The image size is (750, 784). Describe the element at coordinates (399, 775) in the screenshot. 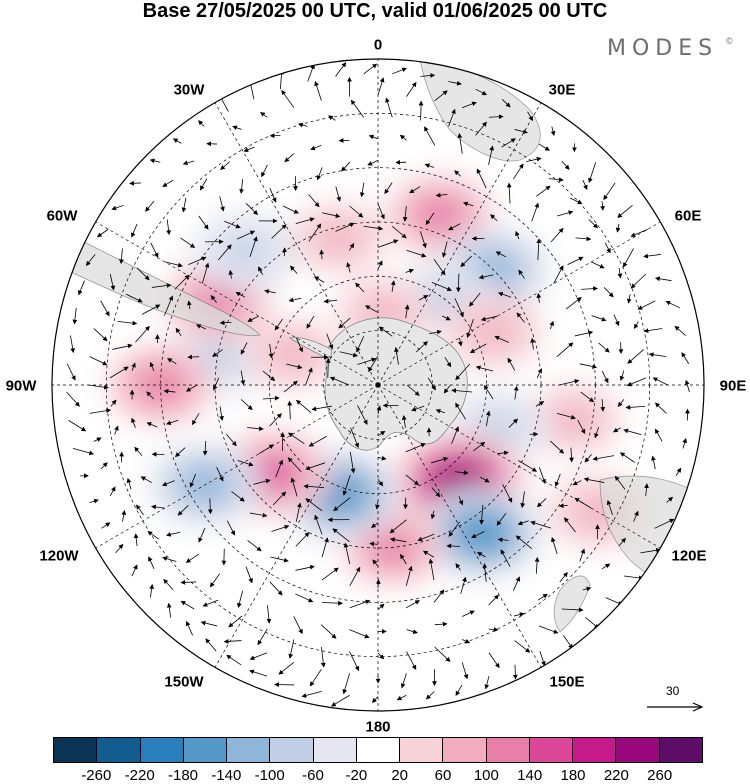

I see `colorbar-tick-label: 20` at that location.